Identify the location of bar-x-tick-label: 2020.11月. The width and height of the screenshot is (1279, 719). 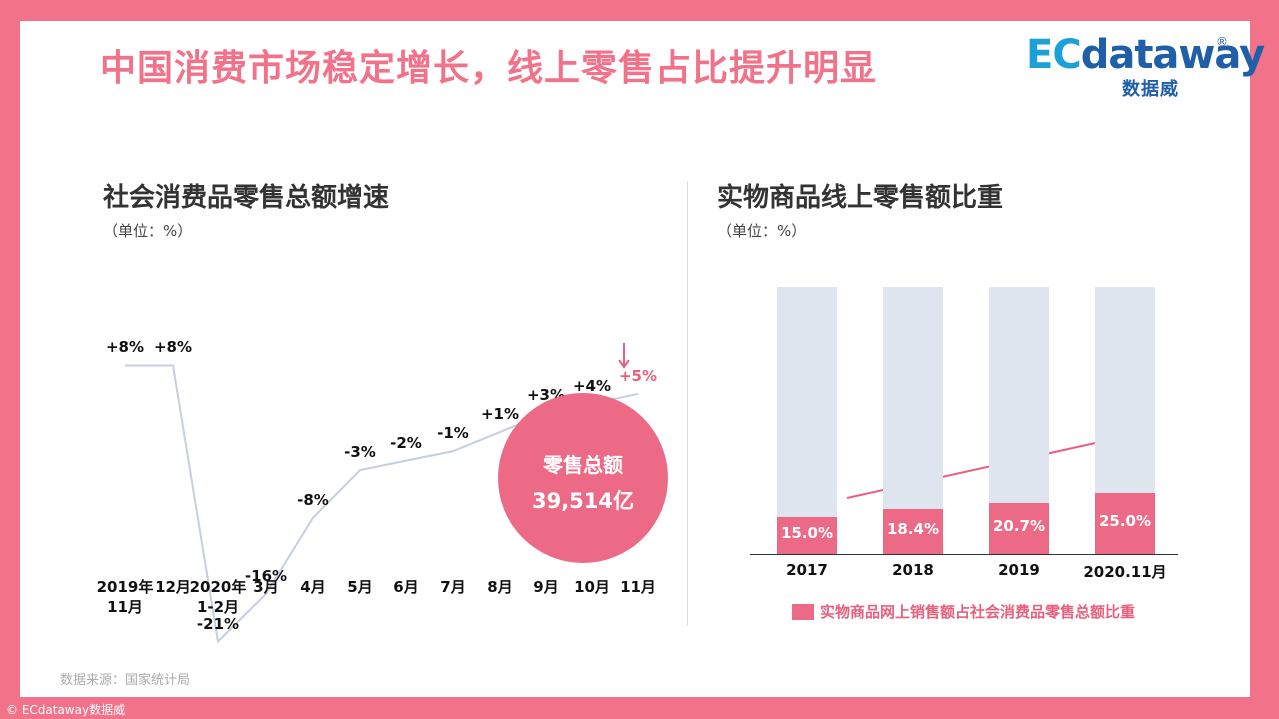
(1125, 572).